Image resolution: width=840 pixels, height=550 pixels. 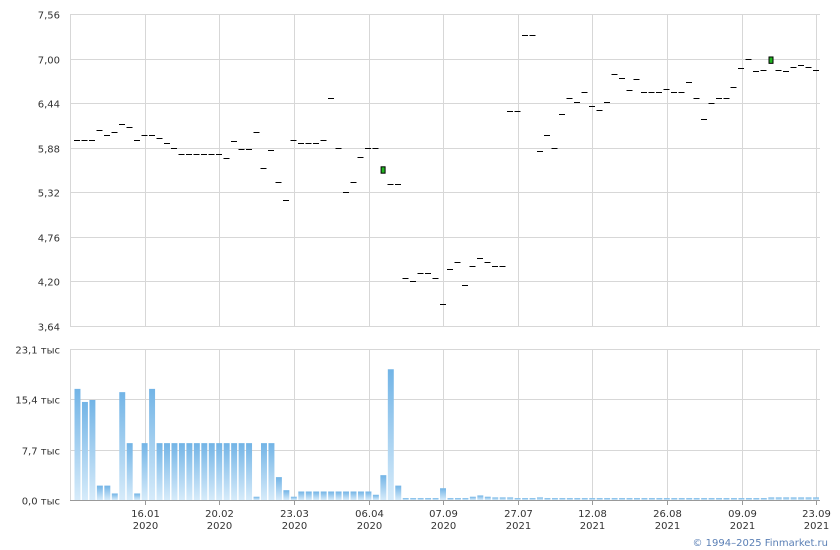 I want to click on x-tick-date: 23.09, so click(x=816, y=514).